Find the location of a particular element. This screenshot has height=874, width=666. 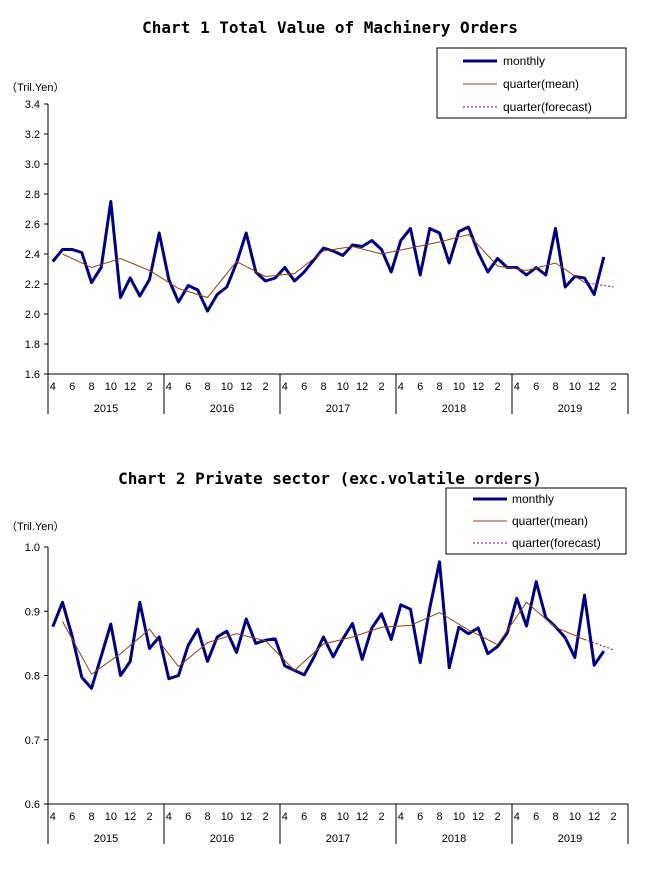

chart-1-legend-mean: quarter(mean) is located at coordinates (541, 84).